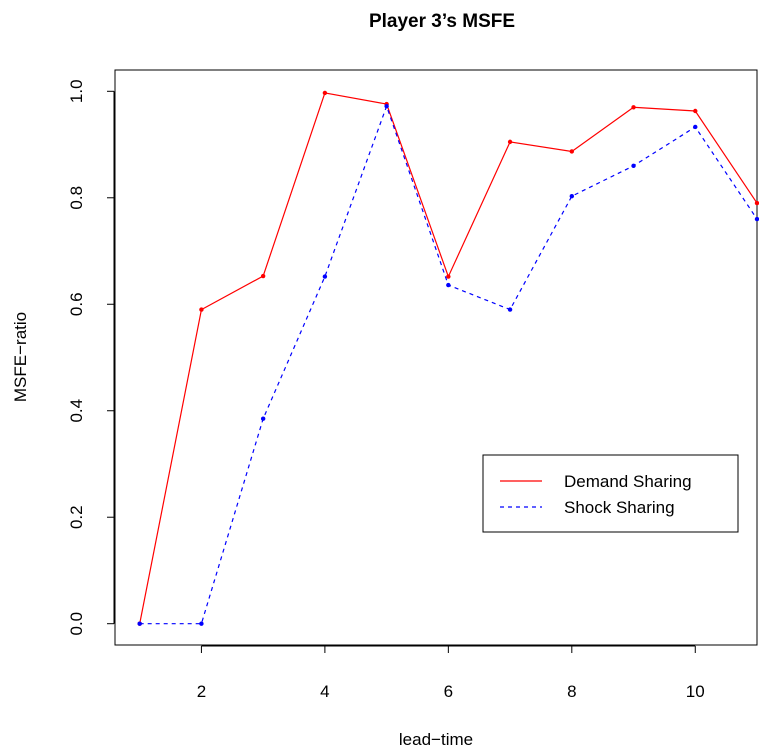 The width and height of the screenshot is (759, 752). Describe the element at coordinates (695, 691) in the screenshot. I see `x-tick-label: 10` at that location.